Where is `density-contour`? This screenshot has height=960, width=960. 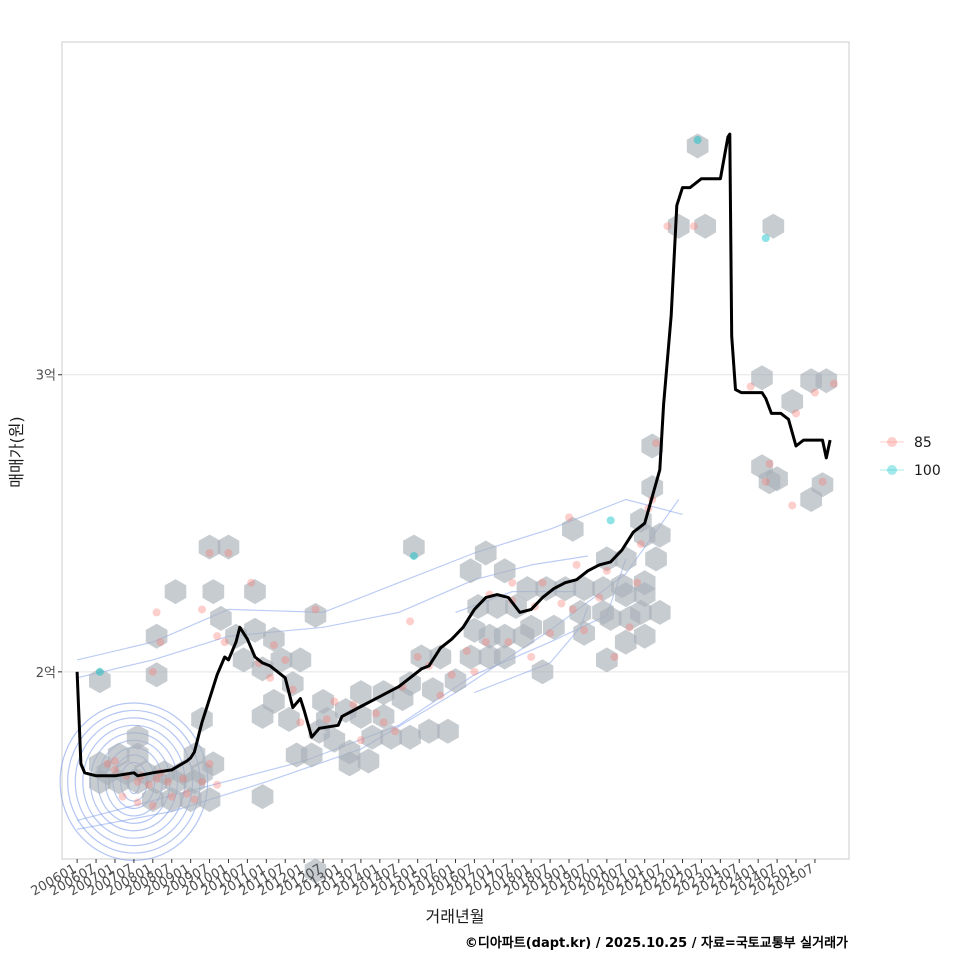
density-contour is located at coordinates (332, 617).